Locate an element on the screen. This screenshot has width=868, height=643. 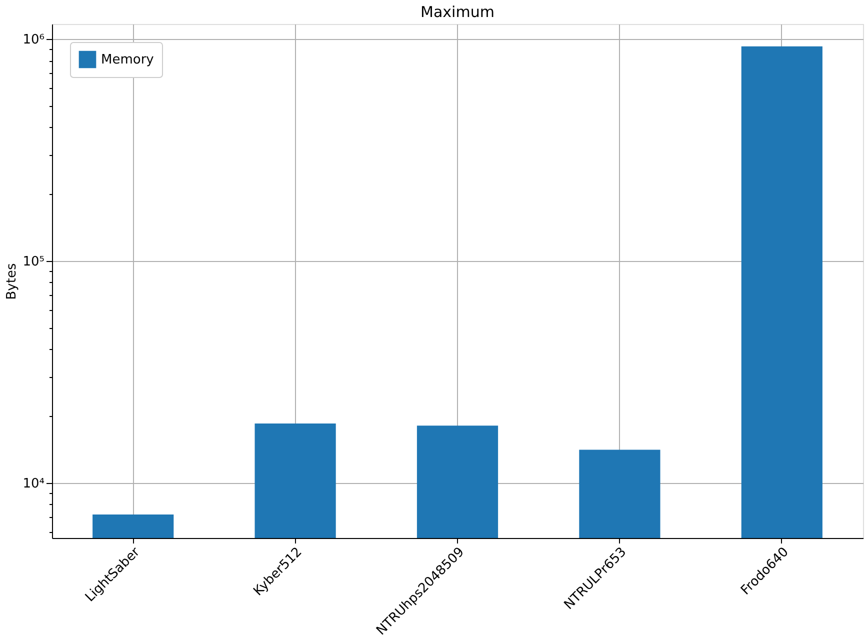
y-tick-label: 10⁶ is located at coordinates (33, 40).